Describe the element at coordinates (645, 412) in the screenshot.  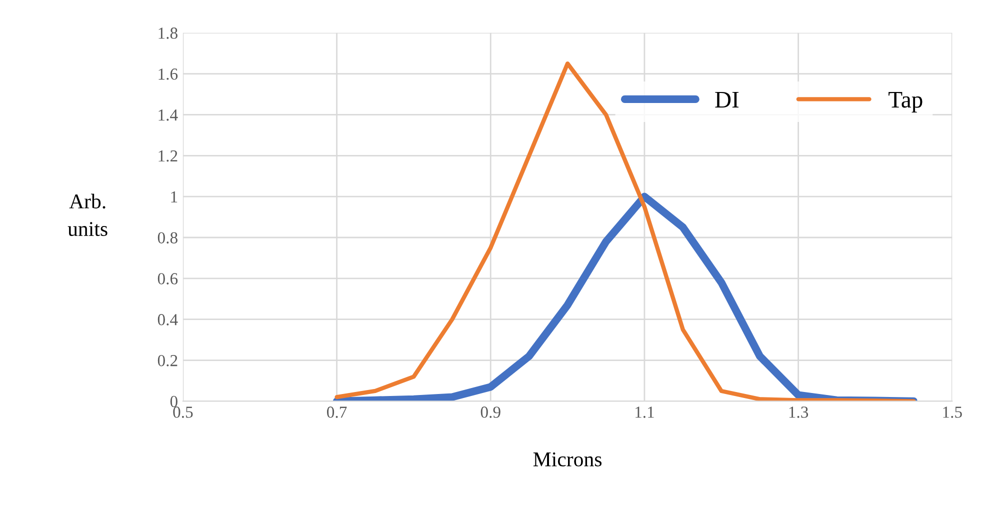
I see `x-tick-label: 1.1` at that location.